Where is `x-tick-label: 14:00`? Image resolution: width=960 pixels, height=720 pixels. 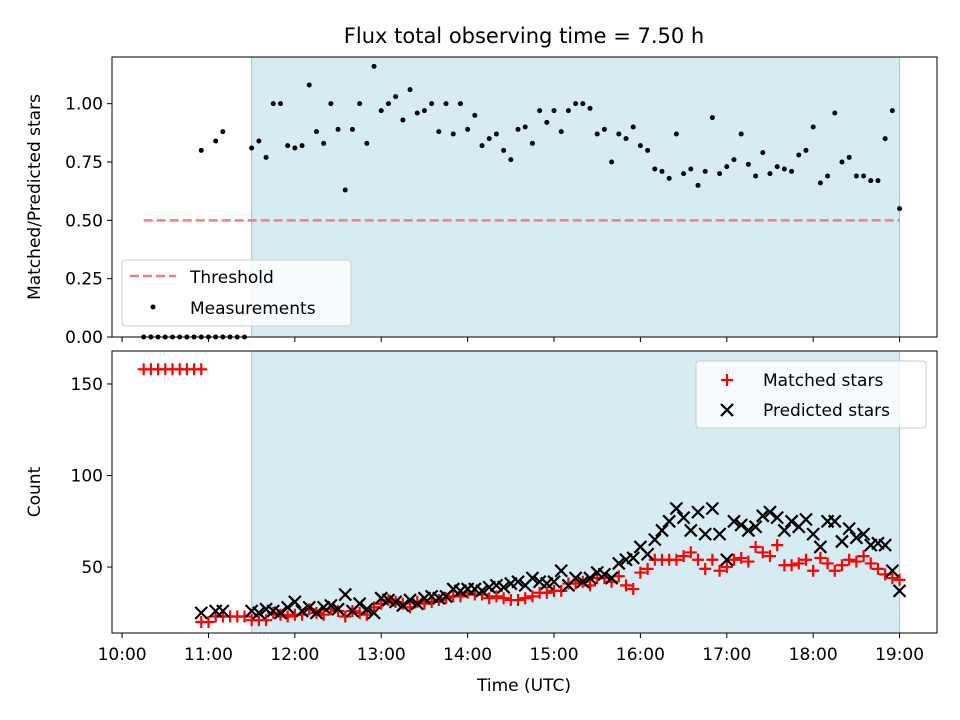
x-tick-label: 14:00 is located at coordinates (467, 655).